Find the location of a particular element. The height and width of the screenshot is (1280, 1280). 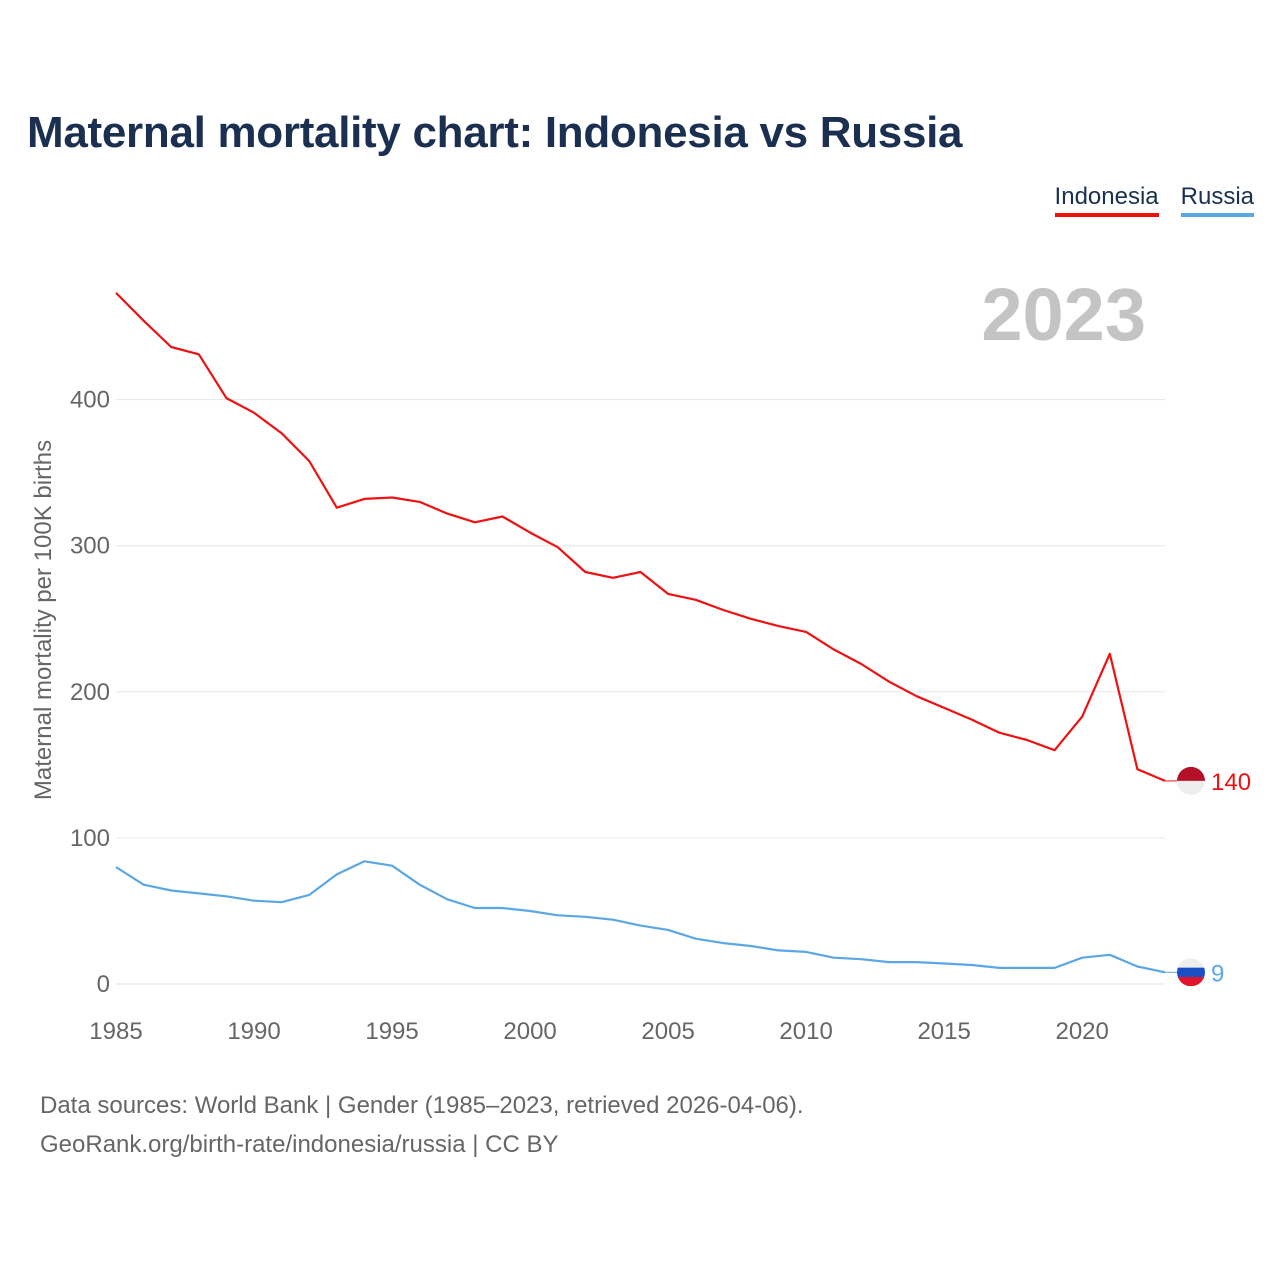

end-value-label-indonesia: 140 is located at coordinates (1231, 782).